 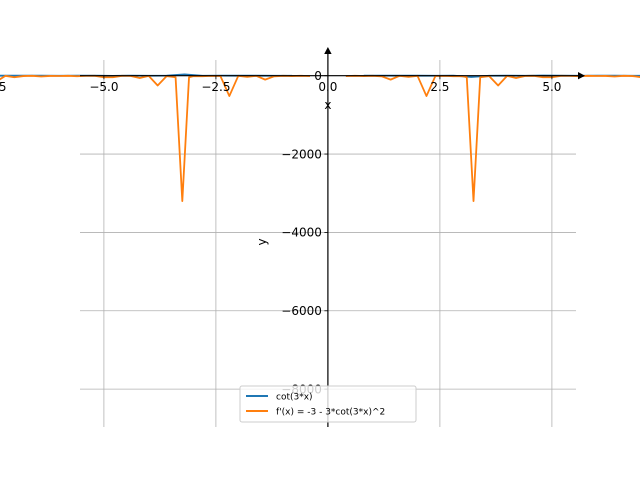 I want to click on legend-label-series-1: cot(3*x), so click(x=294, y=398).